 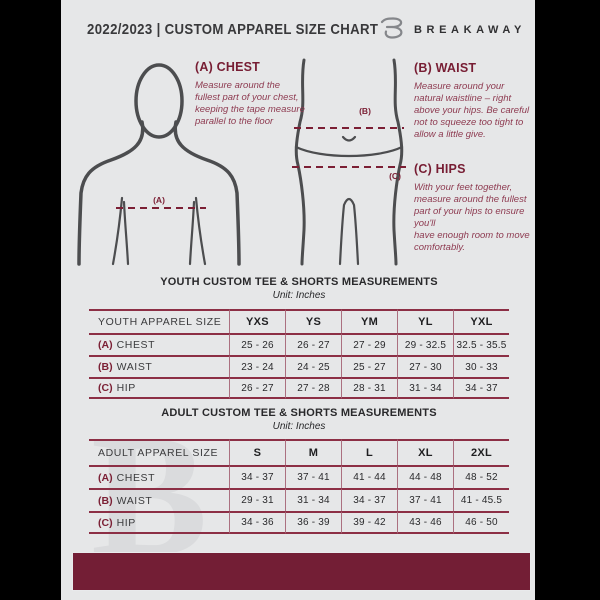 I want to click on table-cell: 43 - 46, so click(x=425, y=522).